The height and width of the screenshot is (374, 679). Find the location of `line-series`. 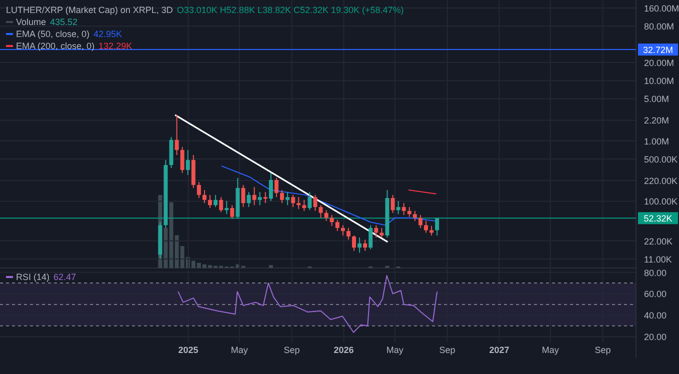

line-series is located at coordinates (308, 304).